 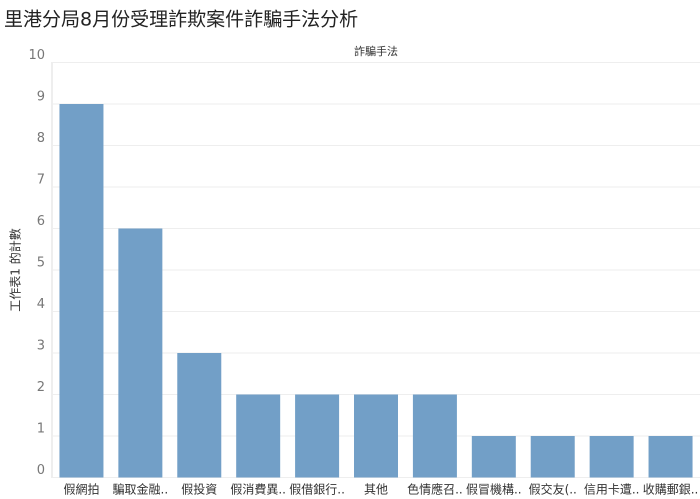 I want to click on x-tick-label: 假借銀行.., so click(x=317, y=490).